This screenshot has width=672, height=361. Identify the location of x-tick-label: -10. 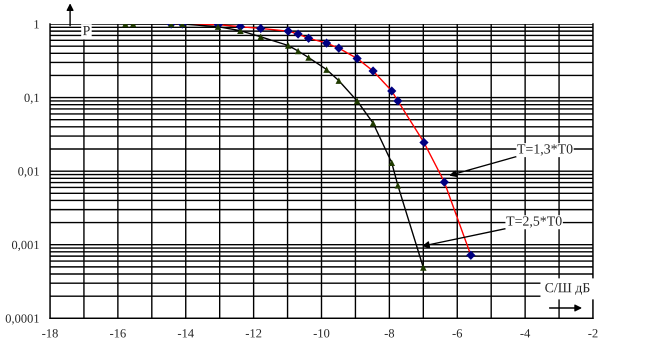
(322, 333).